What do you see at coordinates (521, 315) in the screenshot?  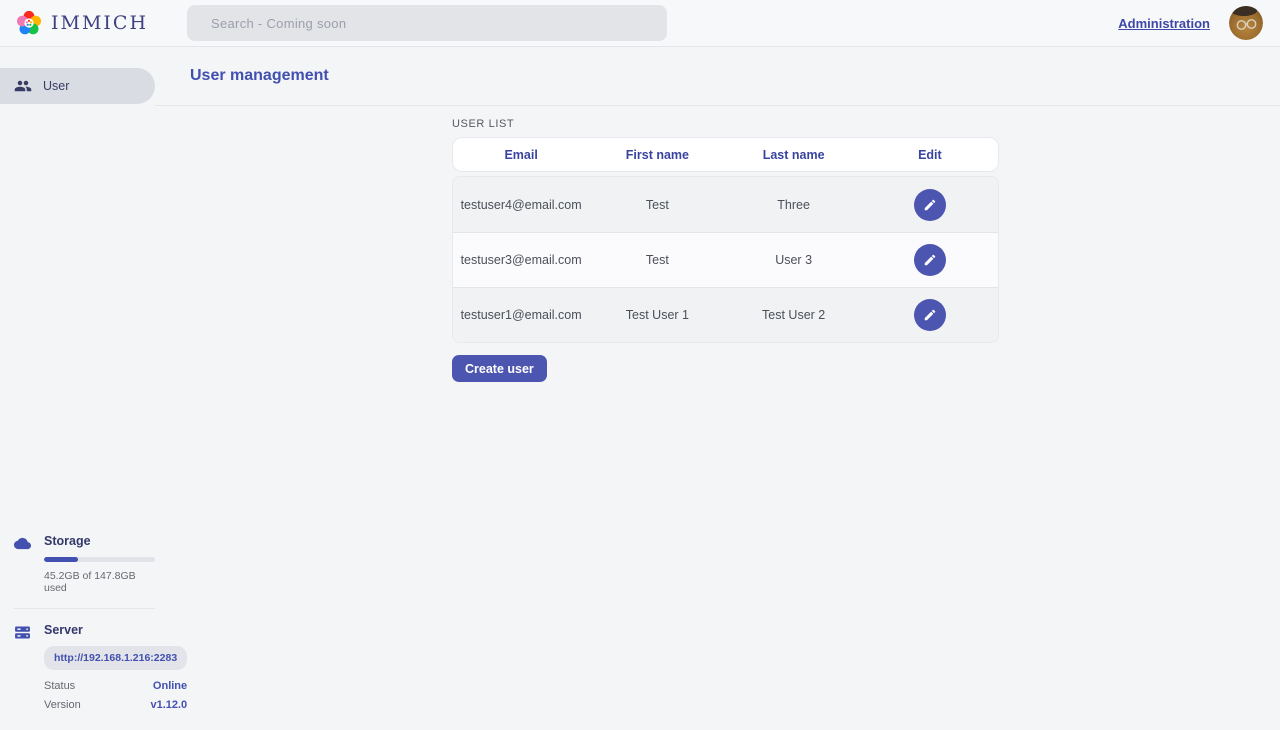 I see `email-cell: testuser1@email.com` at bounding box center [521, 315].